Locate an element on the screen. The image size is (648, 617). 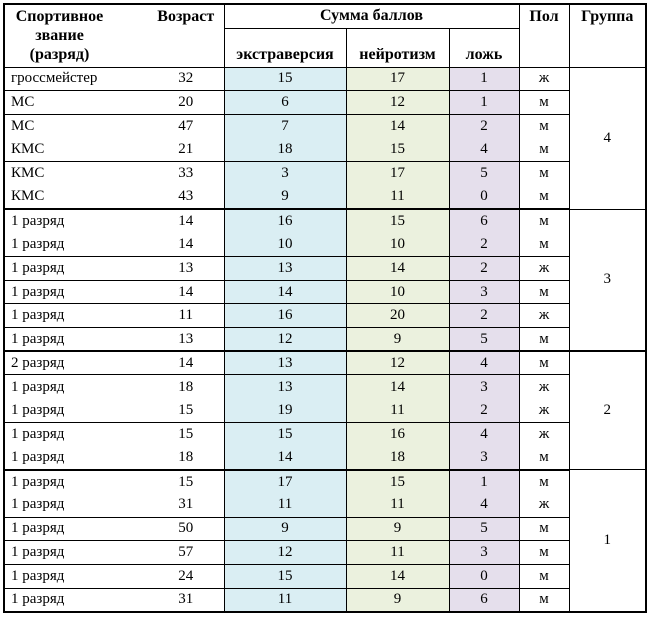
lie-cell: 1 is located at coordinates (483, 102).